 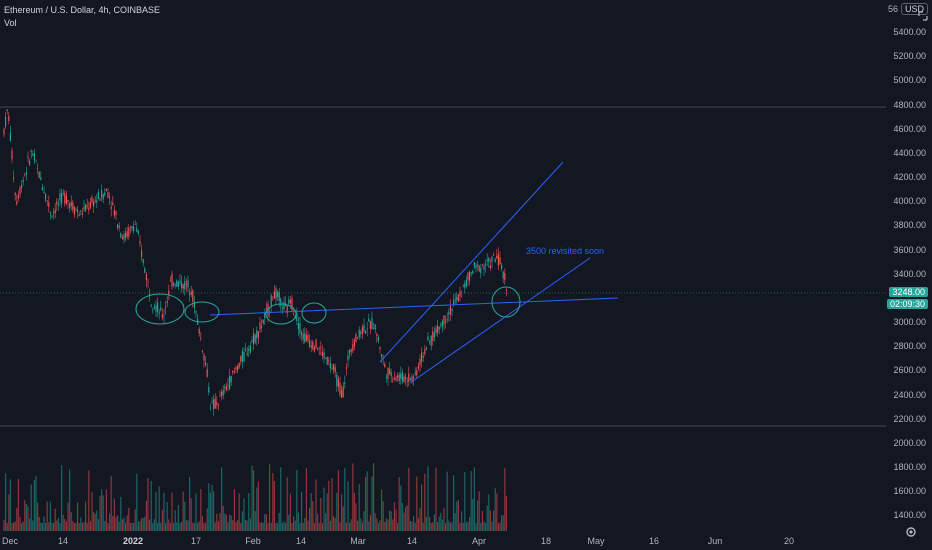 What do you see at coordinates (909, 128) in the screenshot?
I see `price-tick-label: 4600.00` at bounding box center [909, 128].